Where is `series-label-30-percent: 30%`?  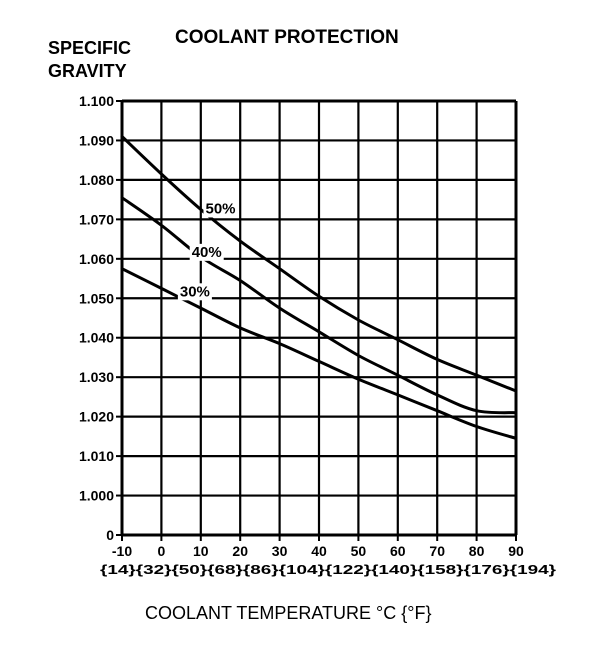 series-label-30-percent: 30% is located at coordinates (195, 291).